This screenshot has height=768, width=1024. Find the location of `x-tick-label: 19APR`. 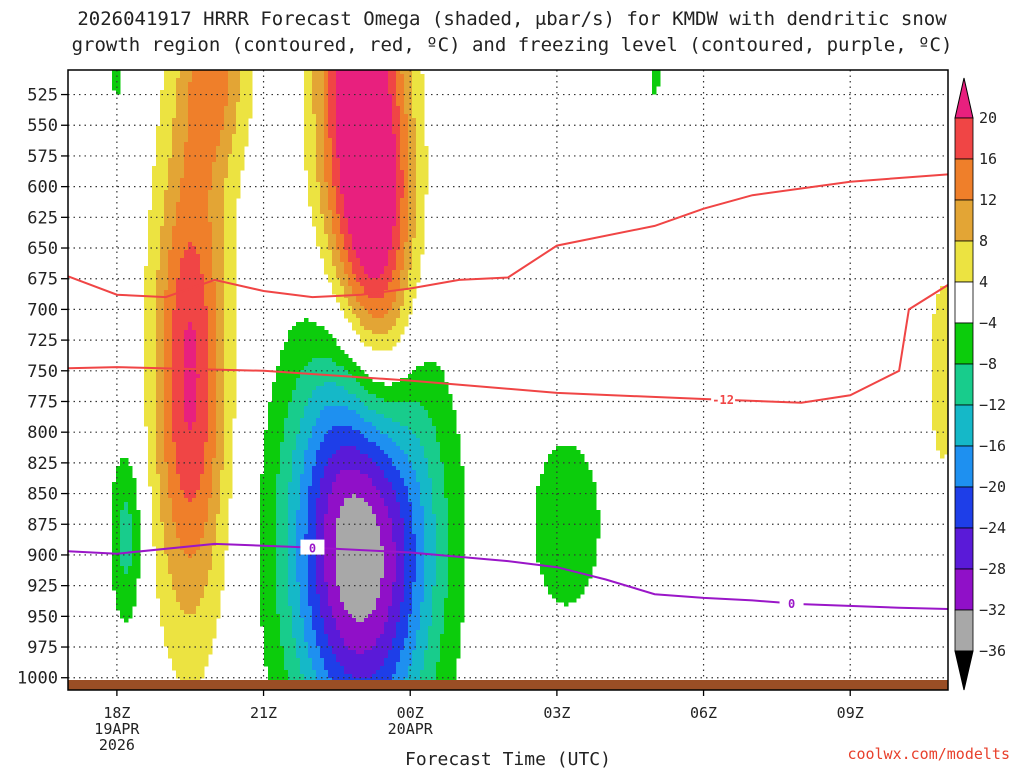

x-tick-label: 19APR is located at coordinates (117, 729).